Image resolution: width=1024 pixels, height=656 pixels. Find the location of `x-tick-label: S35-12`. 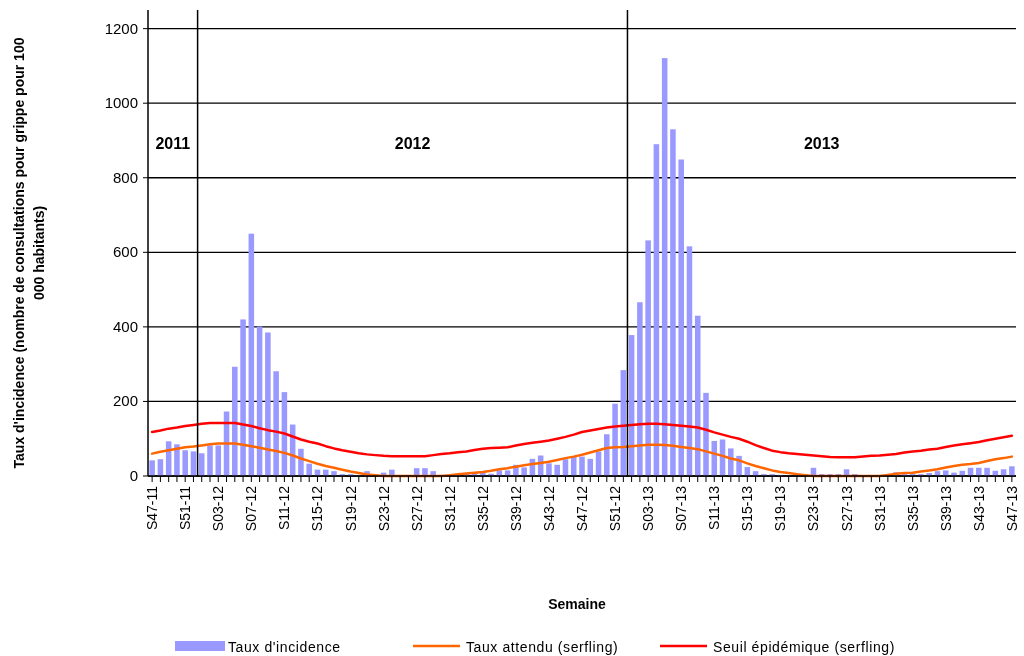

x-tick-label: S35-12 is located at coordinates (482, 508).